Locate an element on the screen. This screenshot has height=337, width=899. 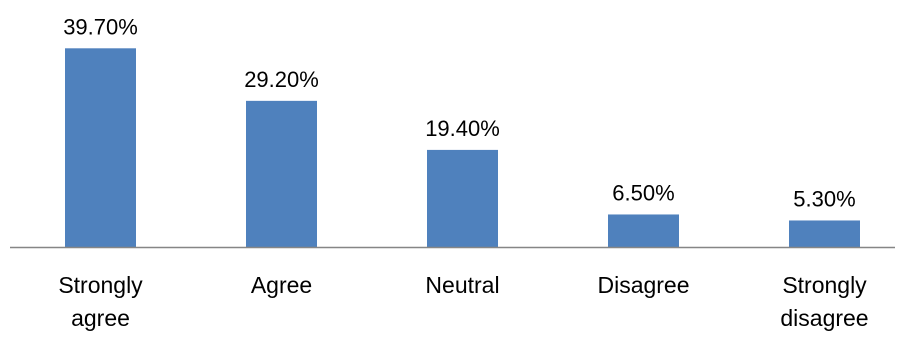
category-label-line: agree is located at coordinates (100, 318).